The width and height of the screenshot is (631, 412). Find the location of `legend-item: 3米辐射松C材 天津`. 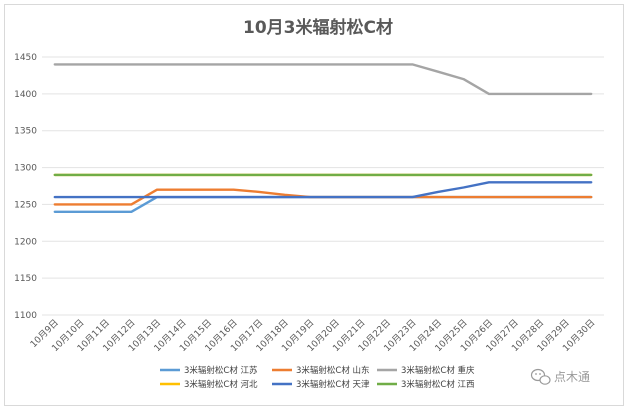

legend-item: 3米辐射松C材 天津 is located at coordinates (321, 384).